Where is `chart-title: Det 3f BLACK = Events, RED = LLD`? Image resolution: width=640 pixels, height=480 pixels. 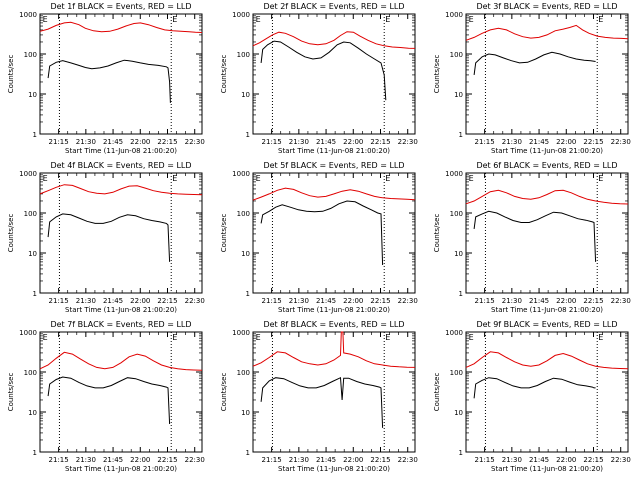
chart-title: Det 3f BLACK = Events, RED = LLD is located at coordinates (546, 6).